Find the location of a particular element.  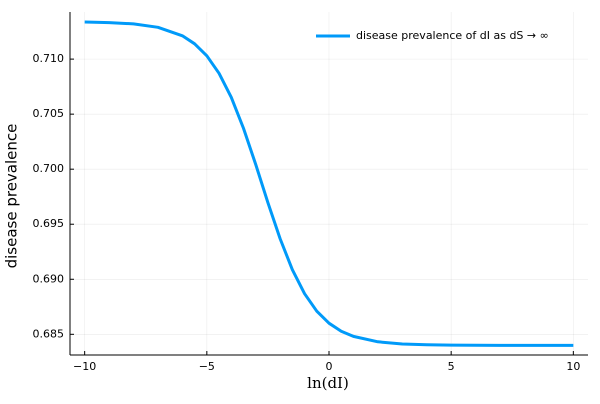

y-tick-label: 0.705 is located at coordinates (49, 113).